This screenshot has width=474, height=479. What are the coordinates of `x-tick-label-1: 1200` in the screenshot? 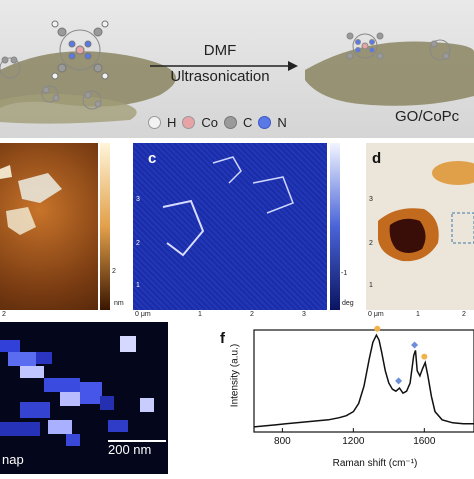 It's located at (353, 441).